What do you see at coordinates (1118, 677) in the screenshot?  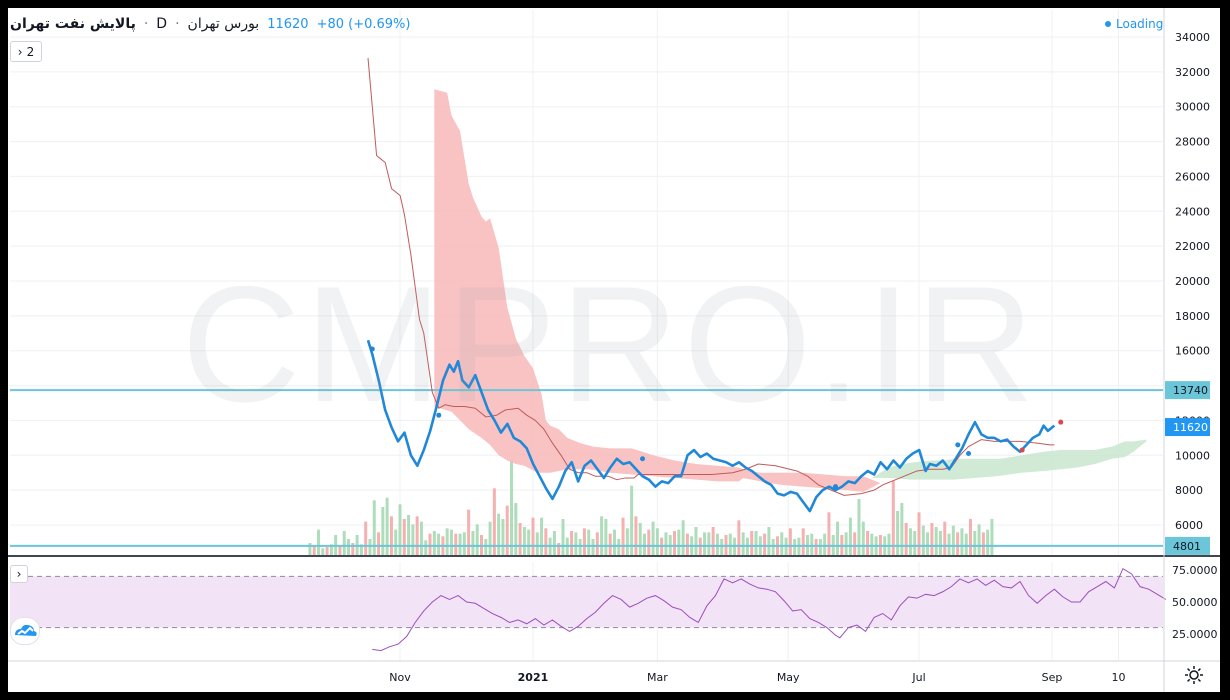 I see `time-axis-label: 10` at bounding box center [1118, 677].